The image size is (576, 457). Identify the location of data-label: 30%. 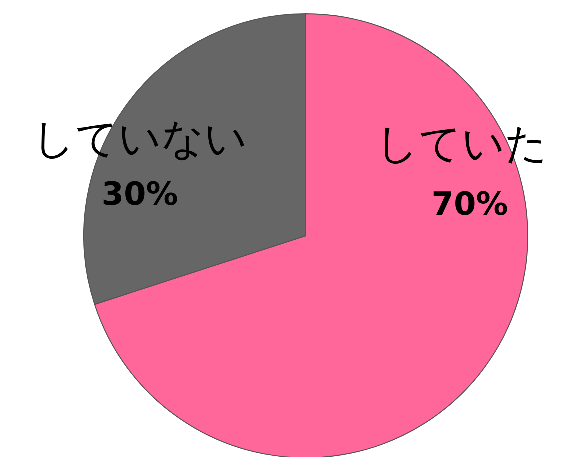
(140, 194).